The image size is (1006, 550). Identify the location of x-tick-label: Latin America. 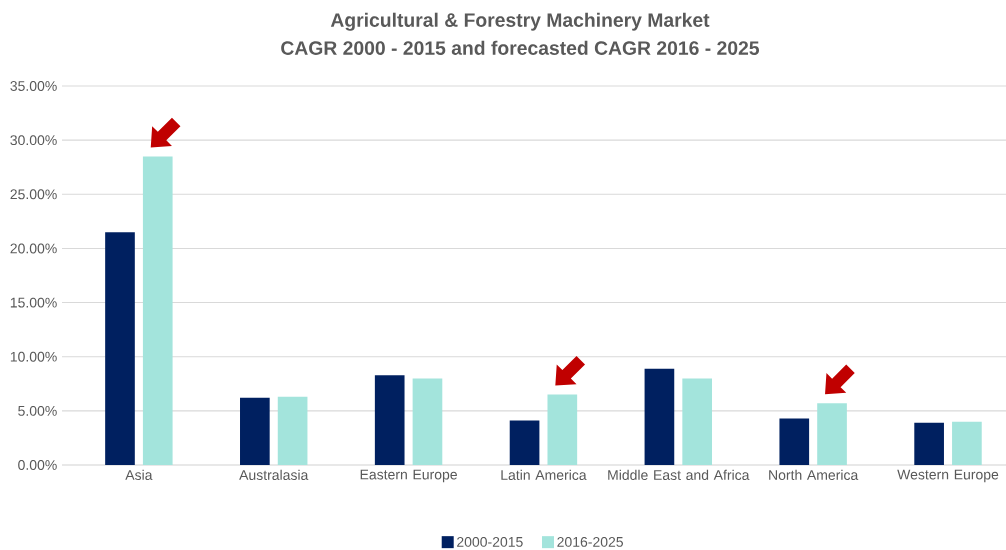
(544, 475).